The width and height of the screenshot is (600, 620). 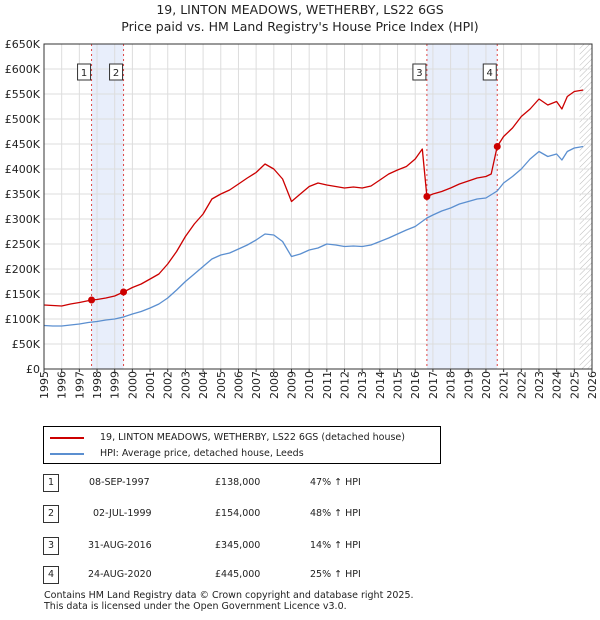 What do you see at coordinates (451, 385) in the screenshot?
I see `x-tick-label: 2018` at bounding box center [451, 385].